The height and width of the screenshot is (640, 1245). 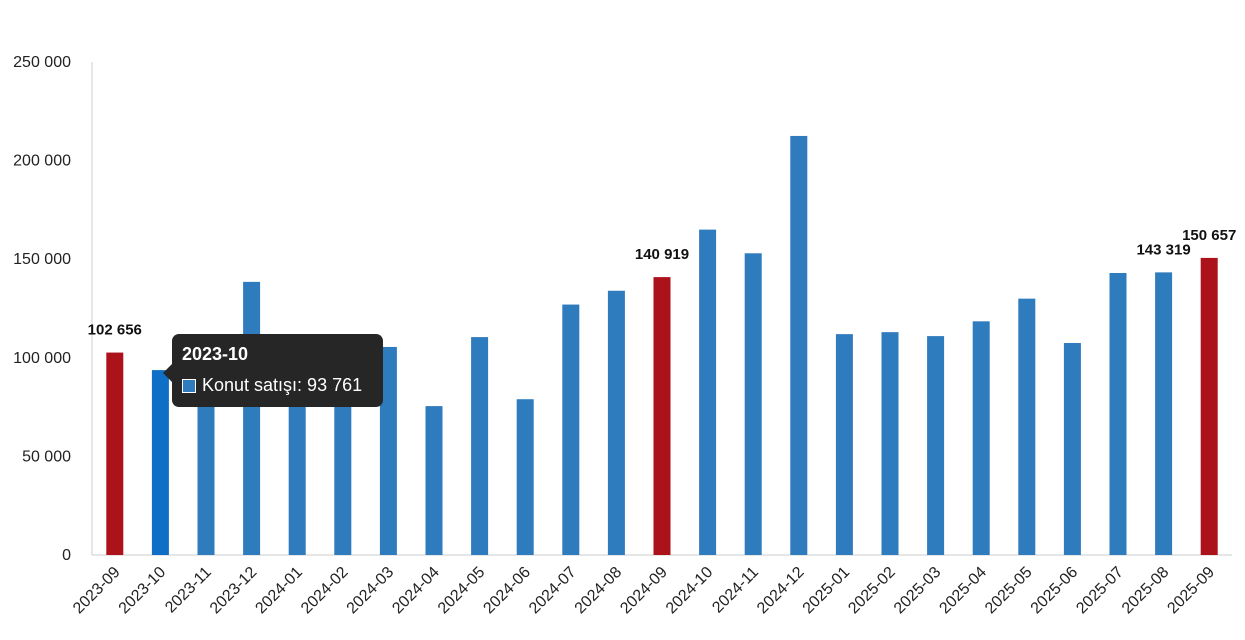 I want to click on chart-tooltip: 2023-10 Konut satışı: 93 761, so click(x=273, y=370).